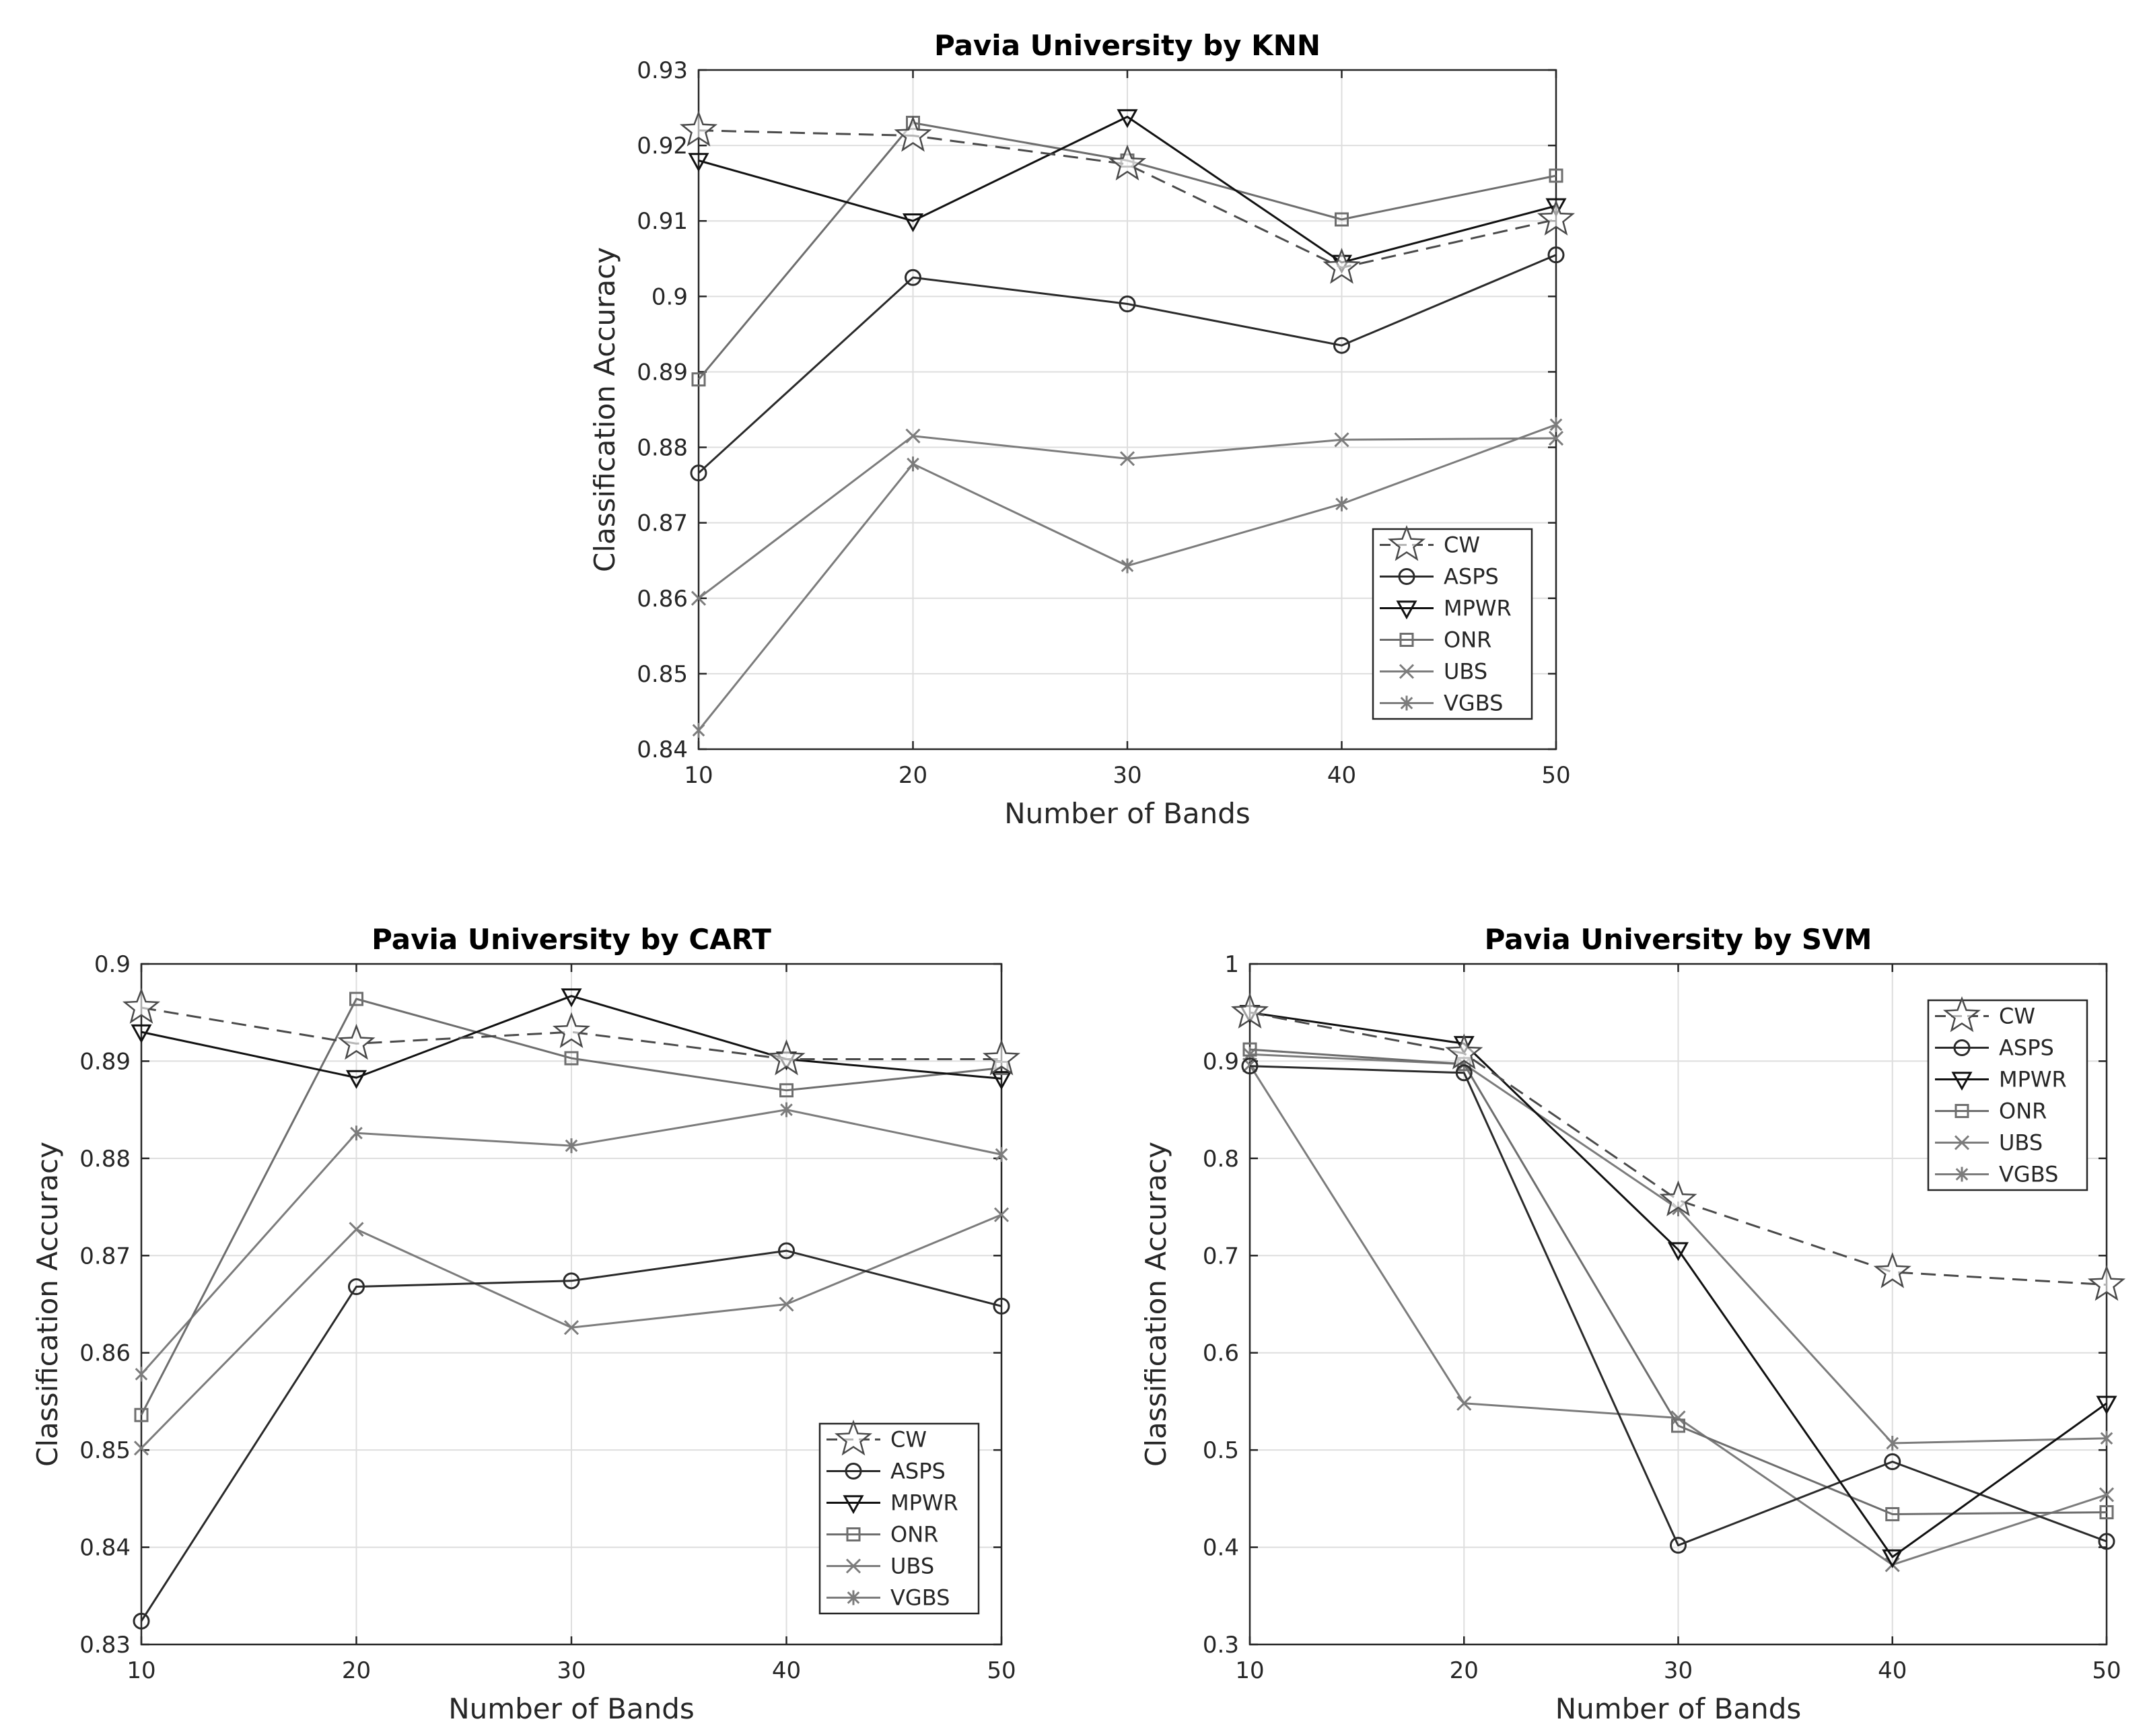  What do you see at coordinates (662, 523) in the screenshot?
I see `y-tick-label: 0.87` at bounding box center [662, 523].